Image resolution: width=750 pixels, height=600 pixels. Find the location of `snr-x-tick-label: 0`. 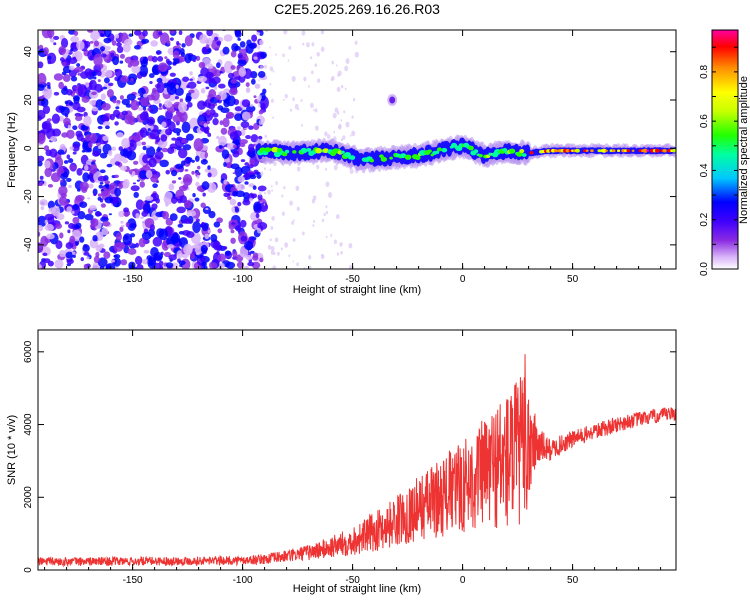

snr-x-tick-label: 0 is located at coordinates (463, 580).